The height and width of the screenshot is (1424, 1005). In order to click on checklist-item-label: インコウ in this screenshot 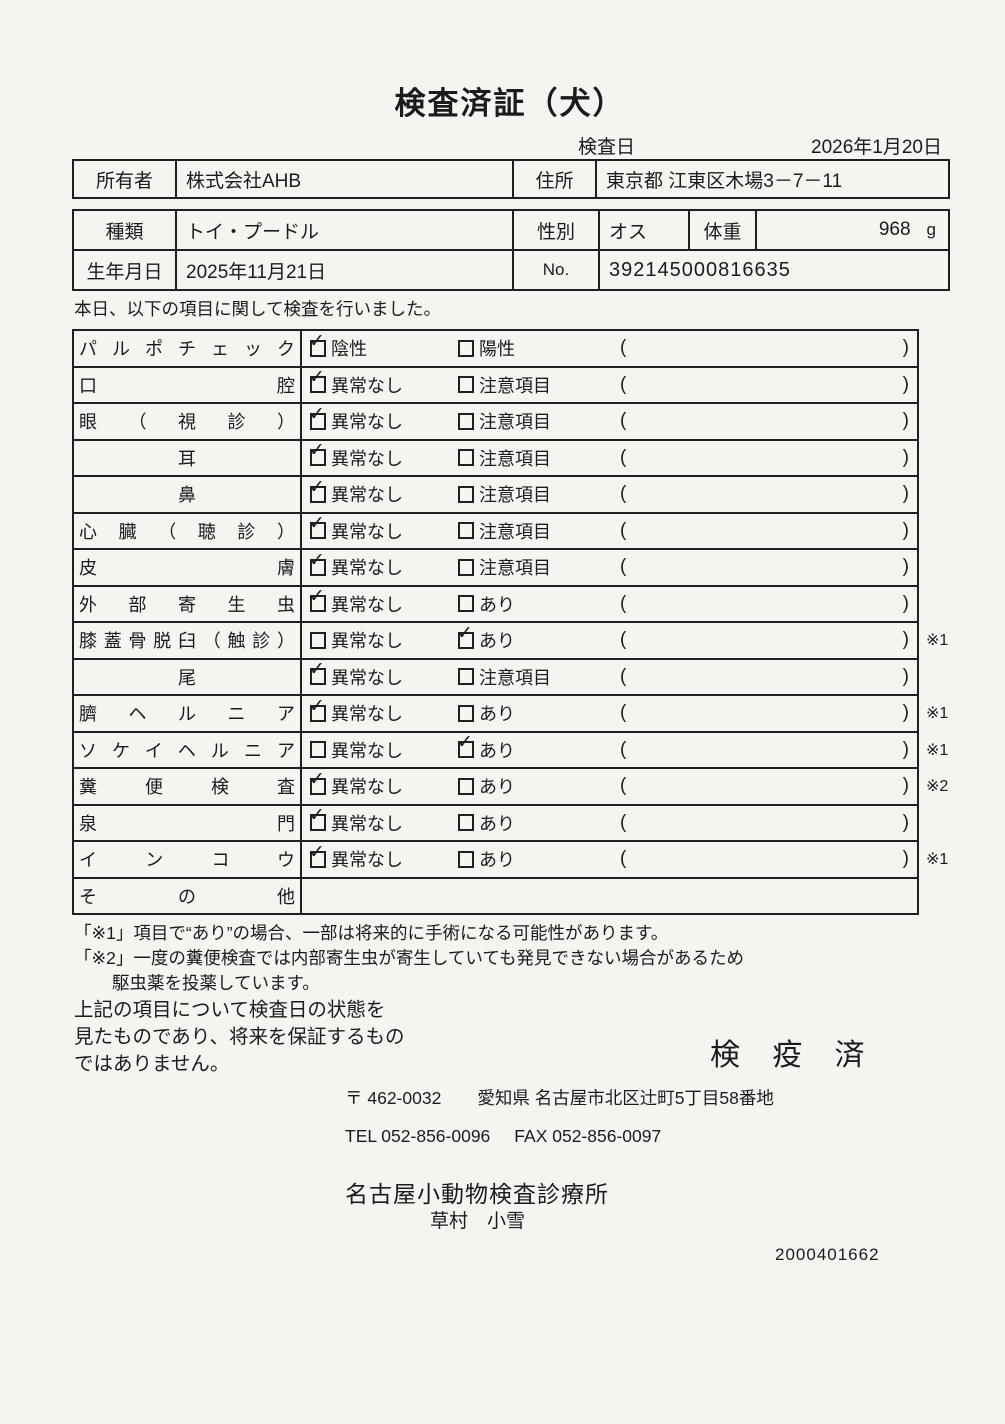, I will do `click(187, 860)`.